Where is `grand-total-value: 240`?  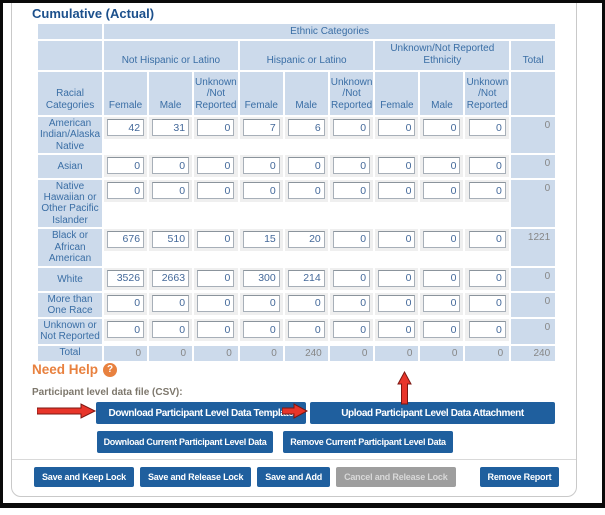
grand-total-value: 240 is located at coordinates (533, 353).